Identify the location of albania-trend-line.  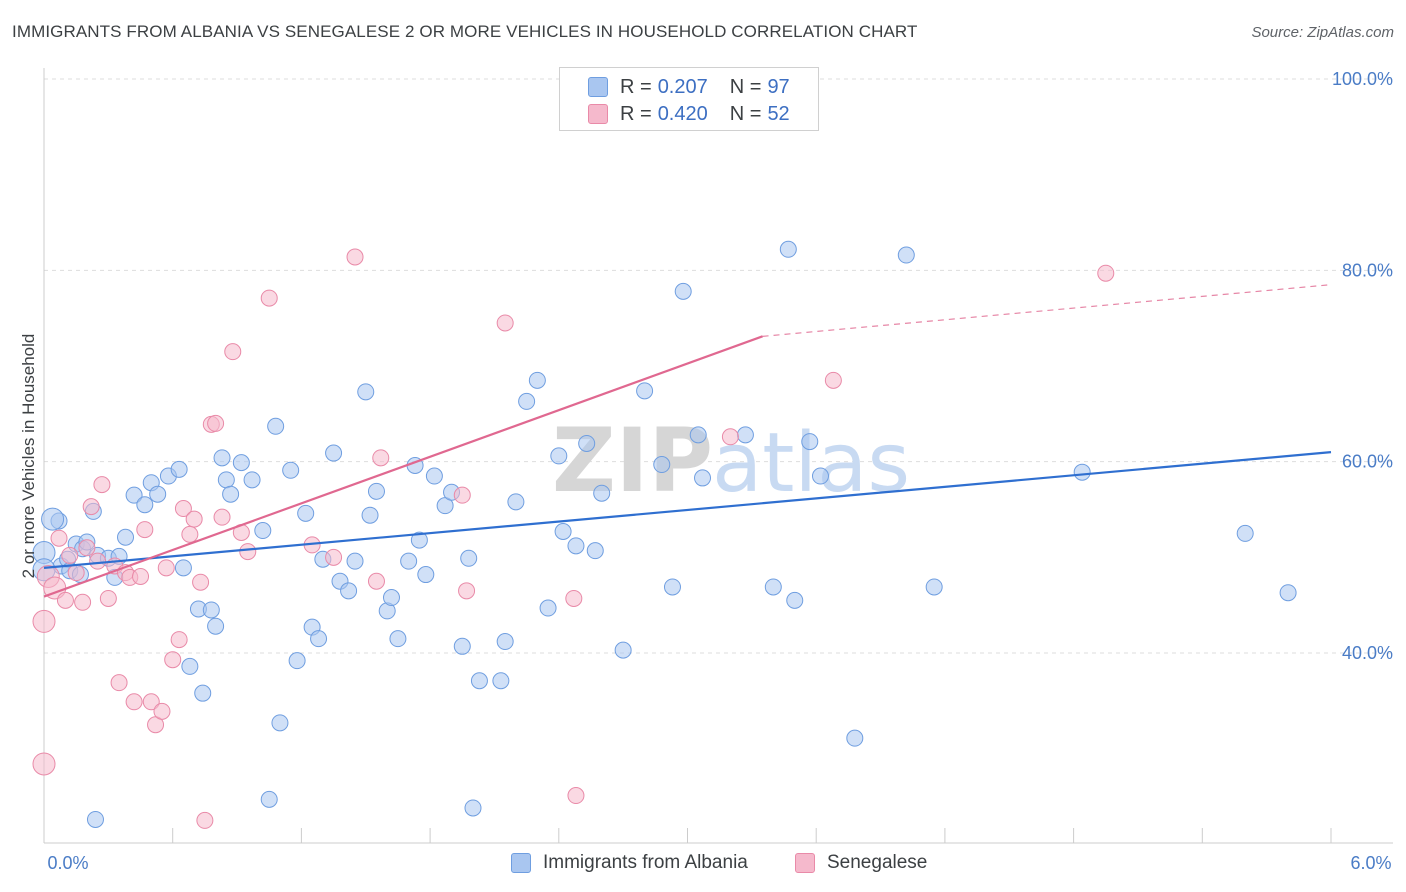
(687, 510).